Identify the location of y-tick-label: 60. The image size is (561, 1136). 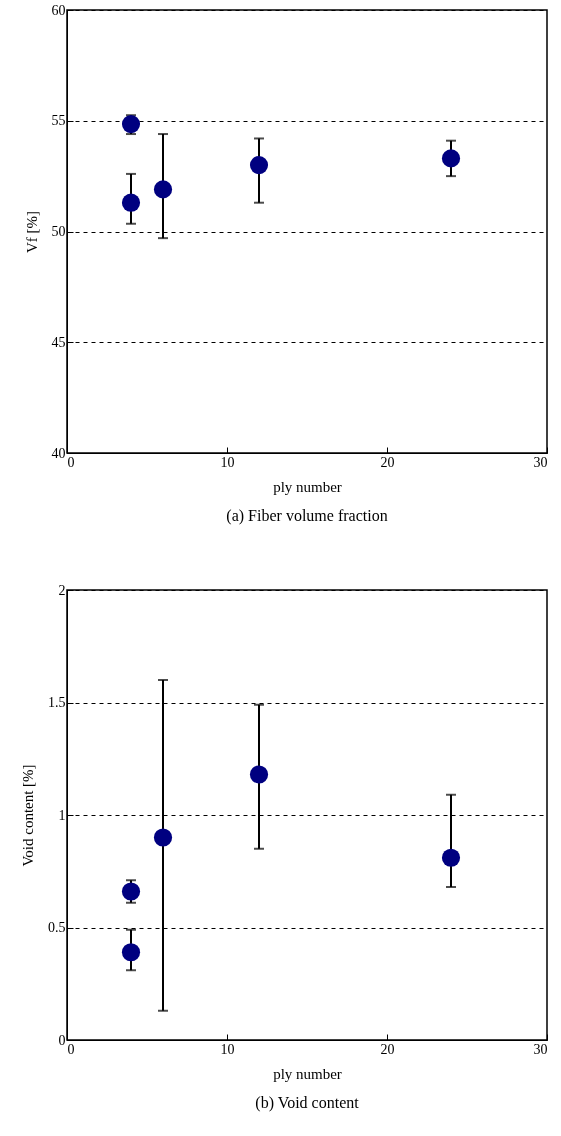
(58, 10).